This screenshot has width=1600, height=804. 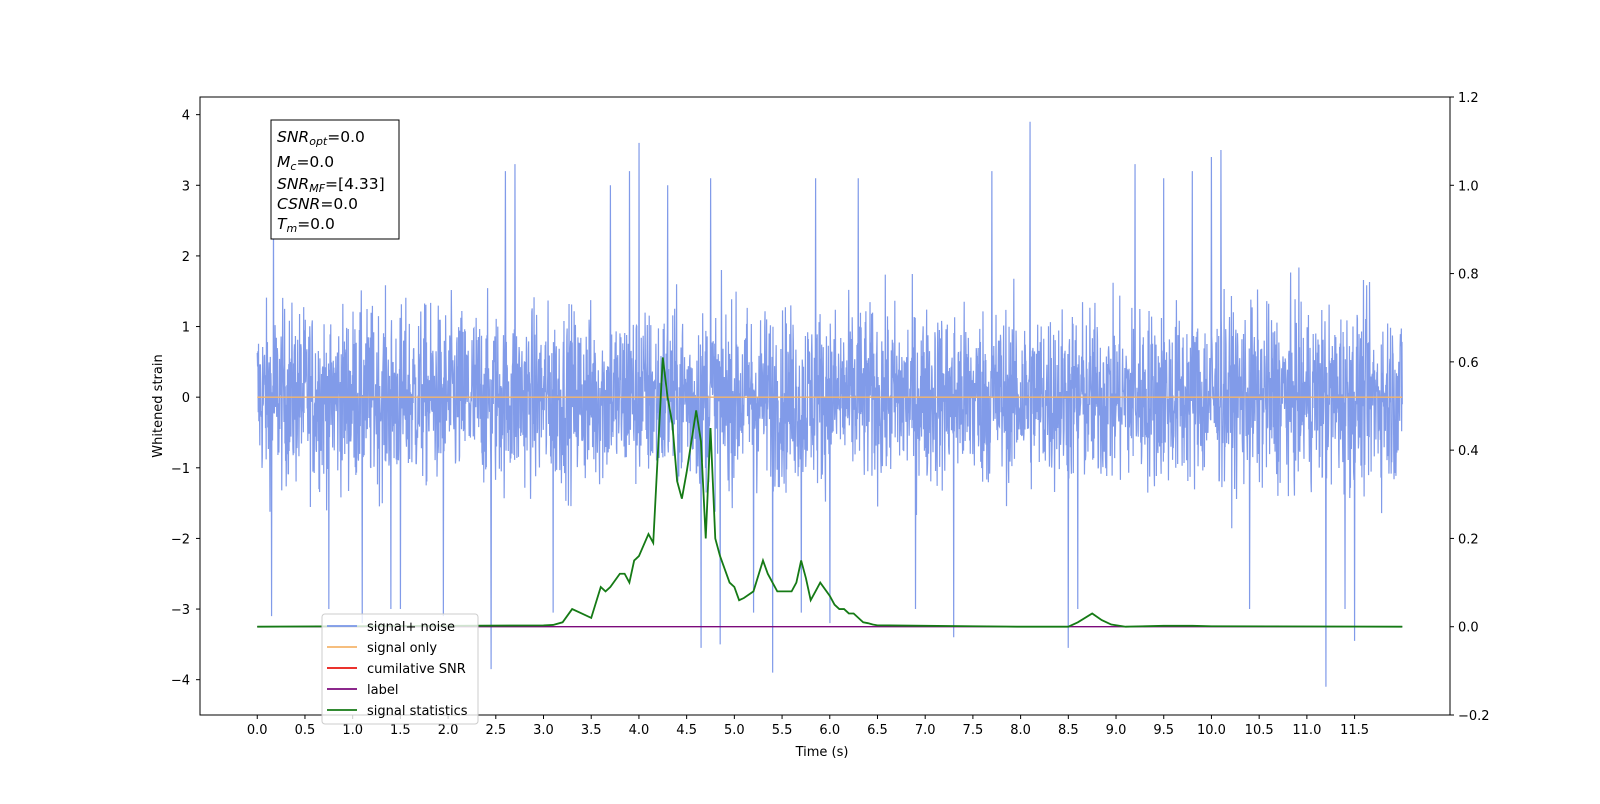 I want to click on legend-label: signal only, so click(x=402, y=648).